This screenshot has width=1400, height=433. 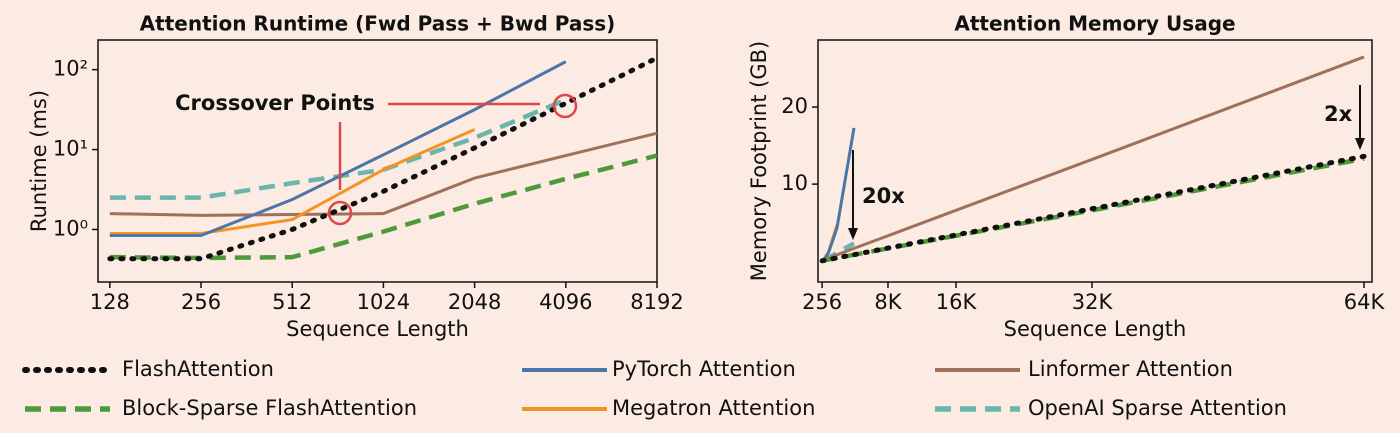 I want to click on y-tick-label: 10, so click(x=794, y=183).